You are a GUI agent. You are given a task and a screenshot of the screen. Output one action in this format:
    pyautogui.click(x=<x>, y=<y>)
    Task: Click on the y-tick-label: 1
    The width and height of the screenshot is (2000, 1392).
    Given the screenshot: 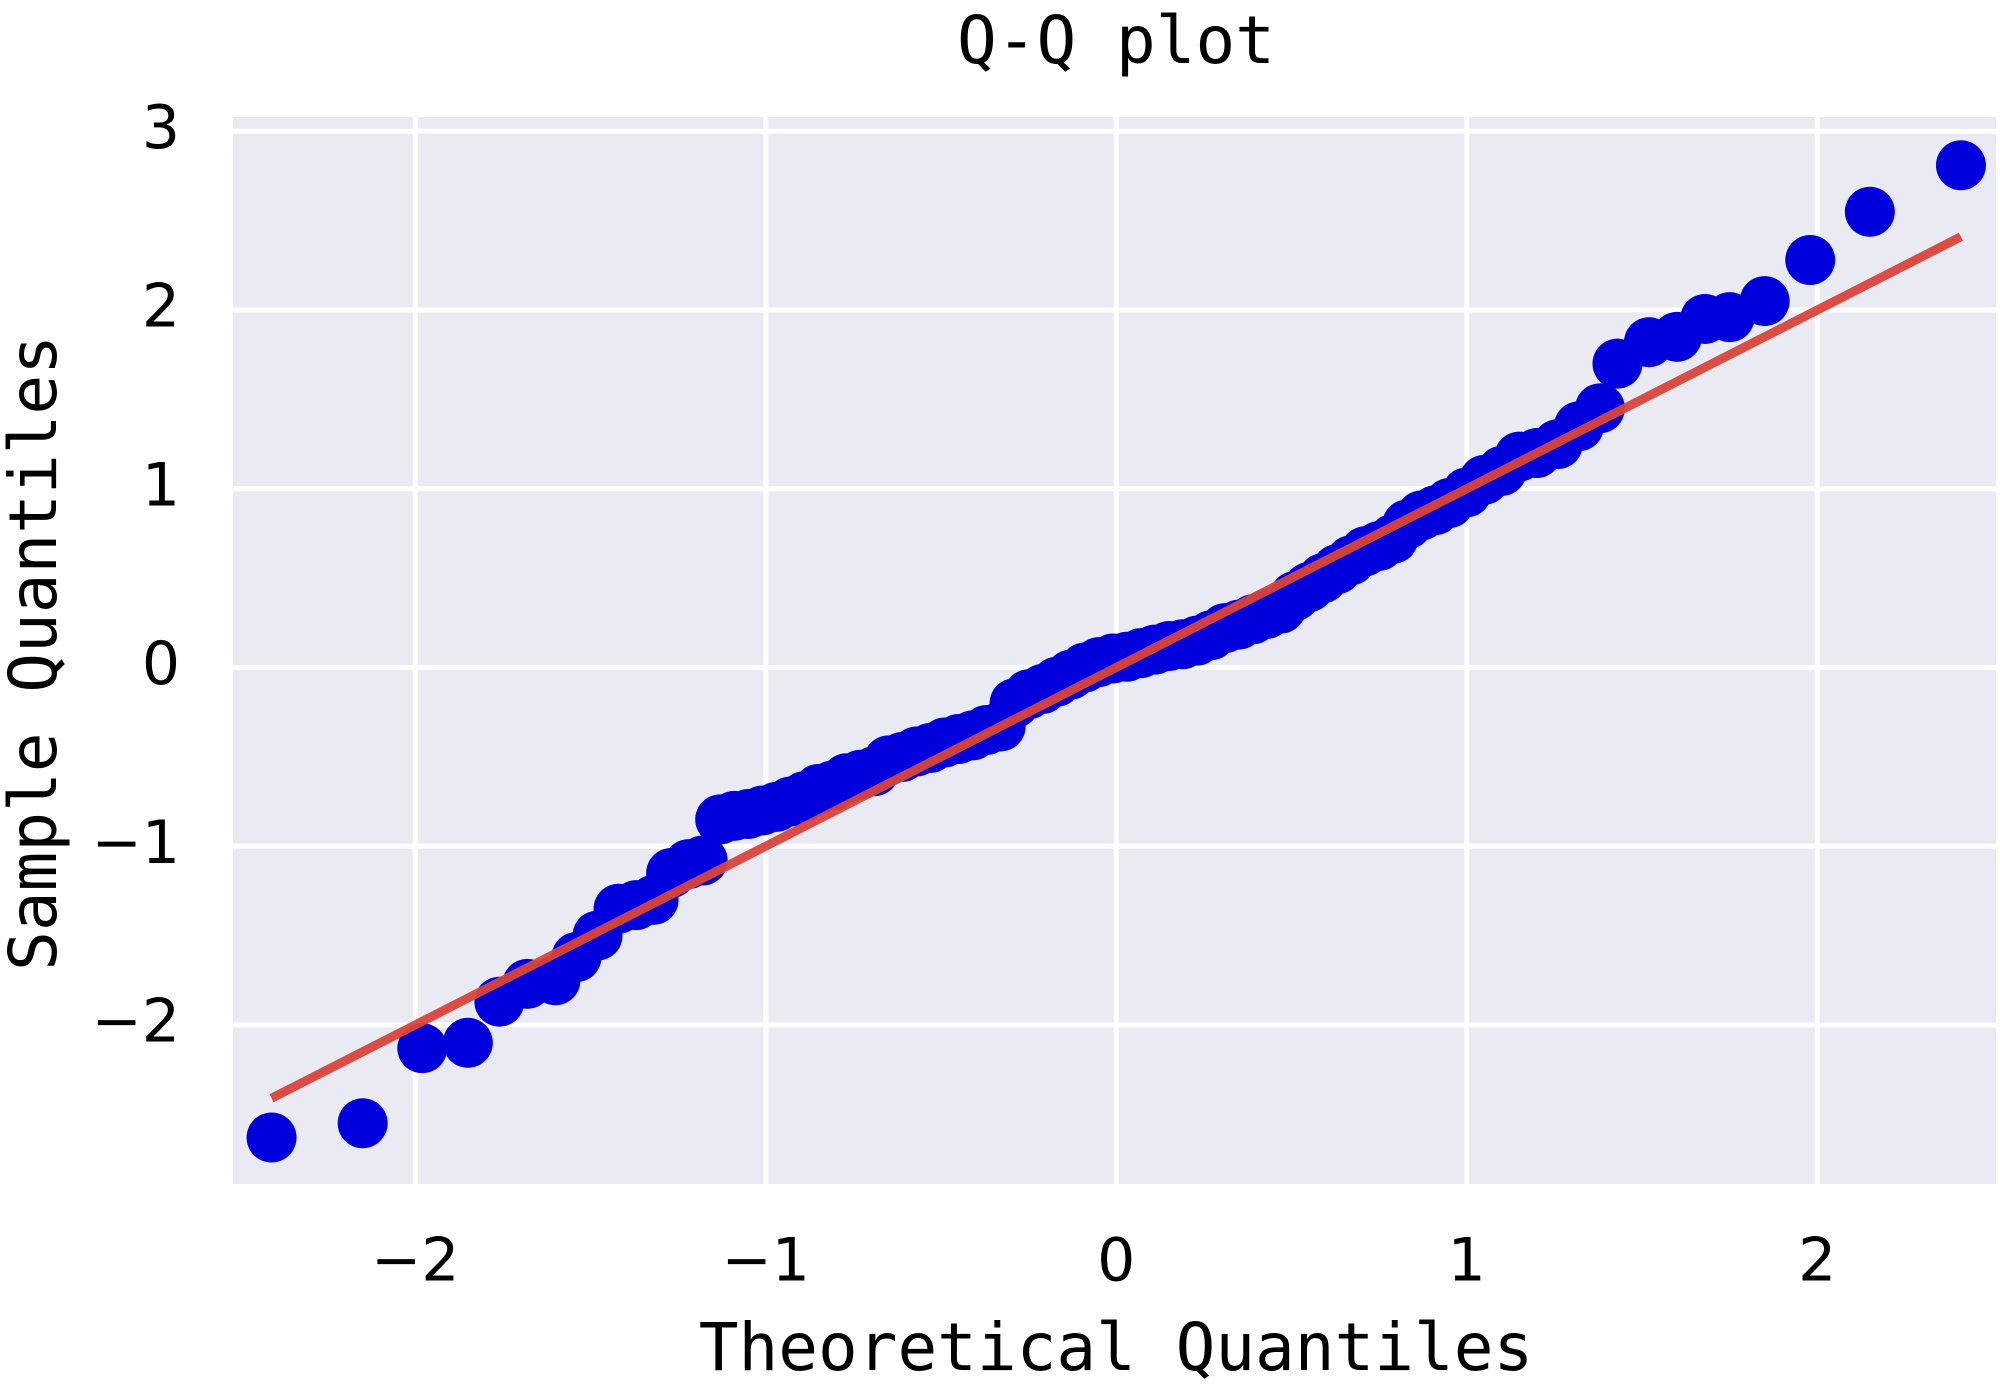 What is the action you would take?
    pyautogui.click(x=161, y=485)
    